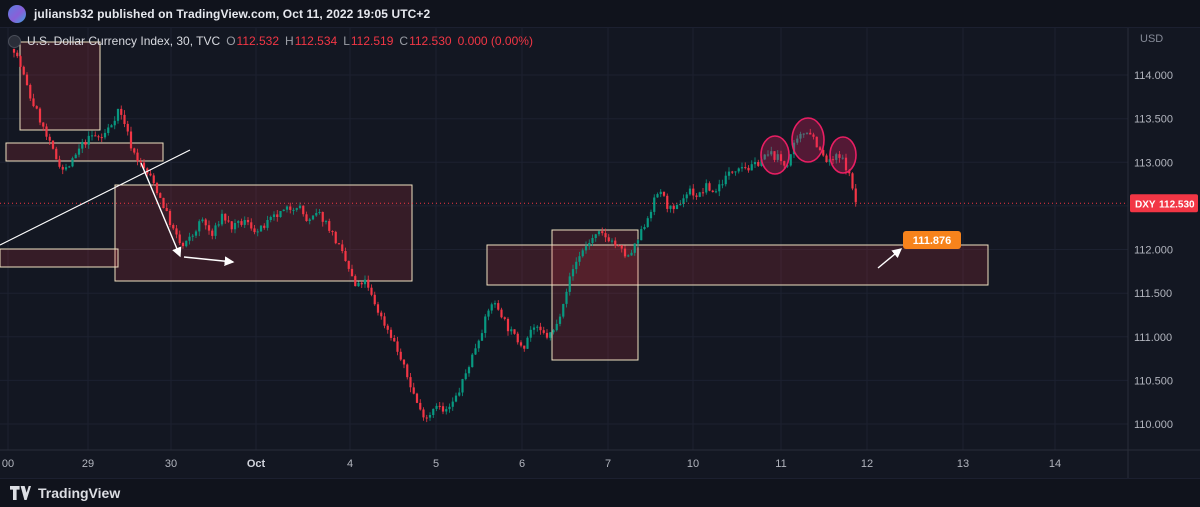 The image size is (1200, 507). I want to click on ohlc-high: H112.534, so click(311, 41).